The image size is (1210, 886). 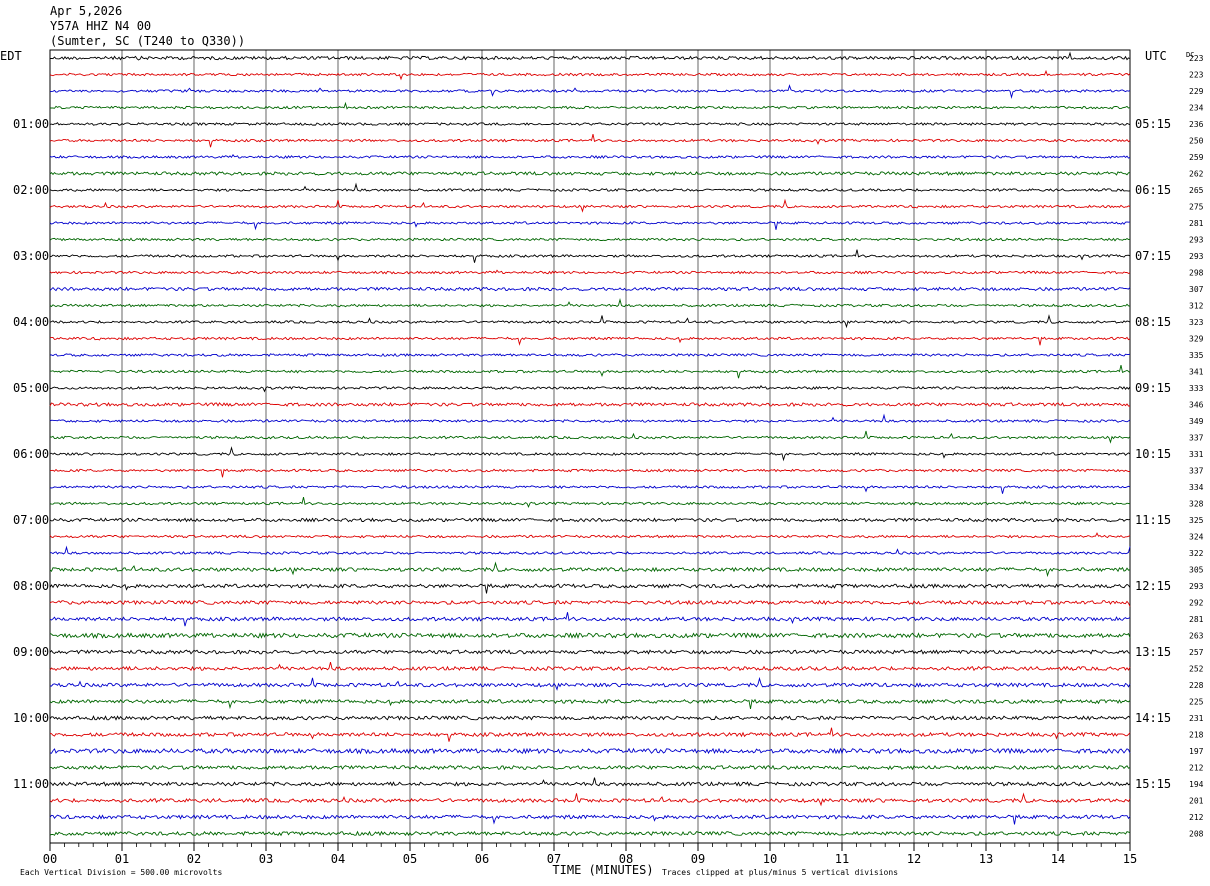 What do you see at coordinates (31, 124) in the screenshot?
I see `left-hour-label: 01:00` at bounding box center [31, 124].